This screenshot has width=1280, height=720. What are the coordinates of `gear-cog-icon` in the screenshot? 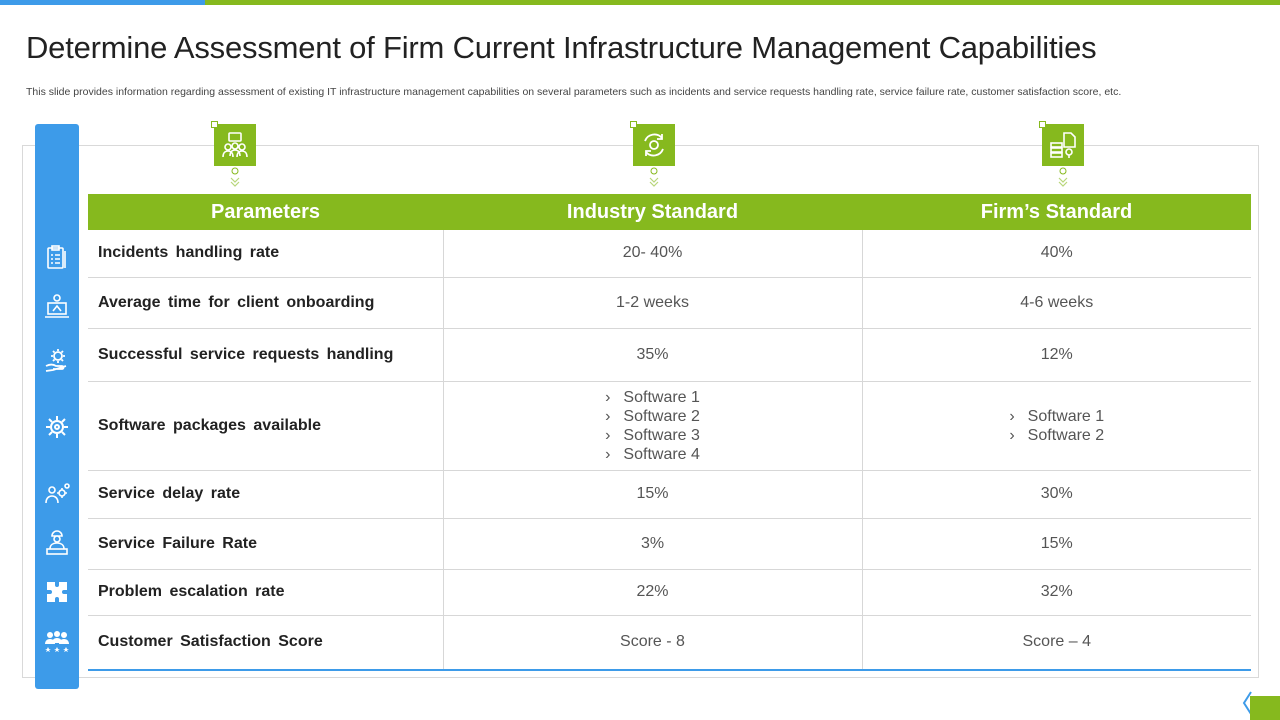 It's located at (57, 427).